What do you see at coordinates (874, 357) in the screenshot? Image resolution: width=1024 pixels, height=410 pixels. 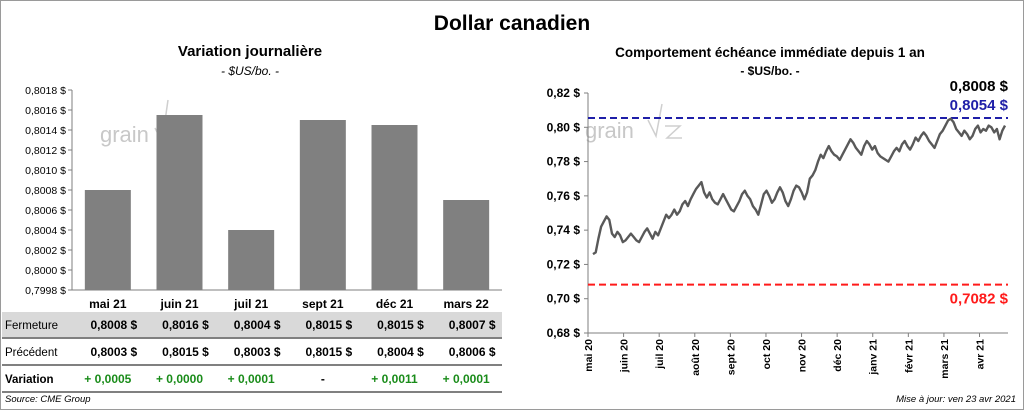 I see `line-x-tick-label: janv 21` at bounding box center [874, 357].